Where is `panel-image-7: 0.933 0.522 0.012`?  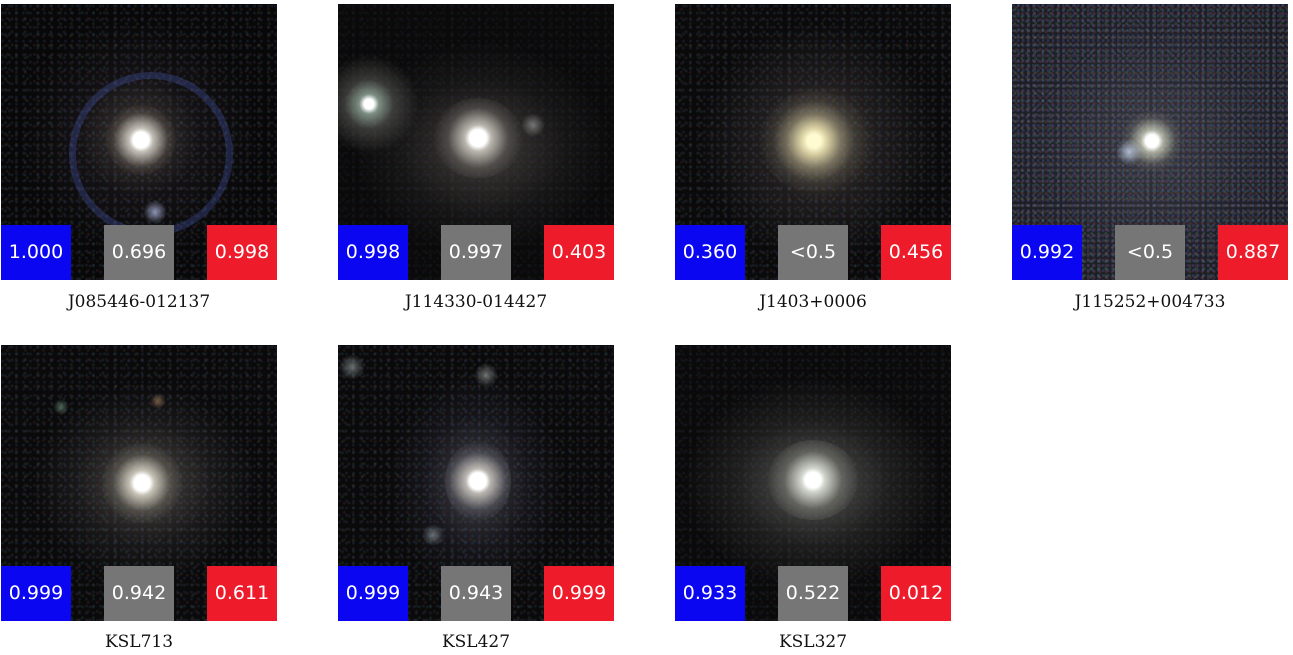 panel-image-7: 0.933 0.522 0.012 is located at coordinates (813, 483).